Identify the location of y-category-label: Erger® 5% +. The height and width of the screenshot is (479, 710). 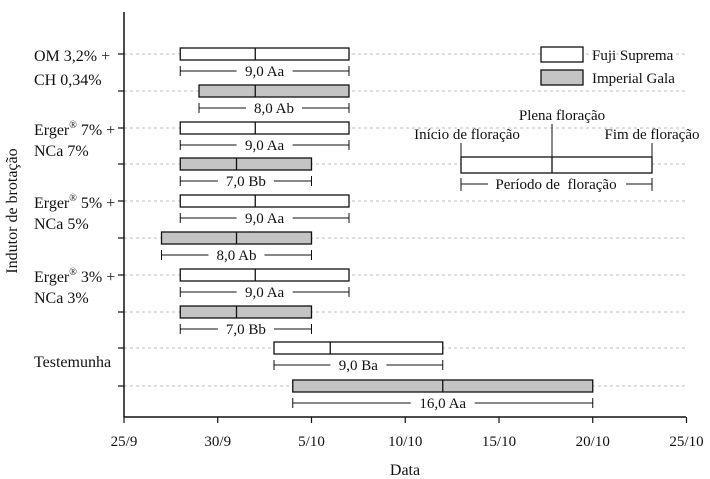
(74, 202).